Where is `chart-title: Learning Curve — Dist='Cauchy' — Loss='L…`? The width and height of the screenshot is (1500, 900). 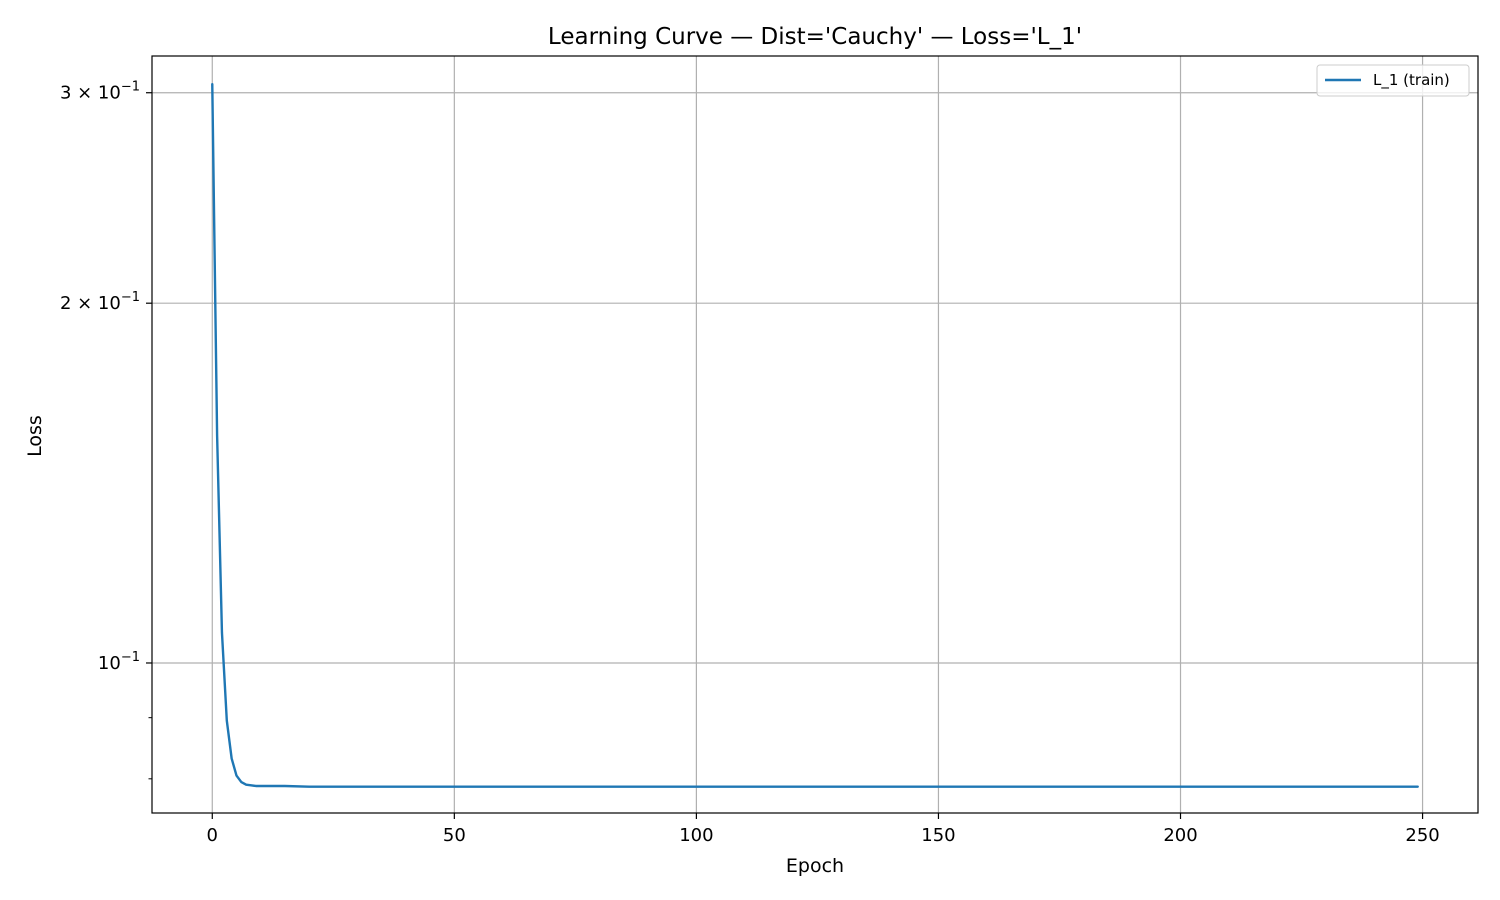
chart-title: Learning Curve — Dist='Cauchy' — Loss='L… is located at coordinates (815, 37).